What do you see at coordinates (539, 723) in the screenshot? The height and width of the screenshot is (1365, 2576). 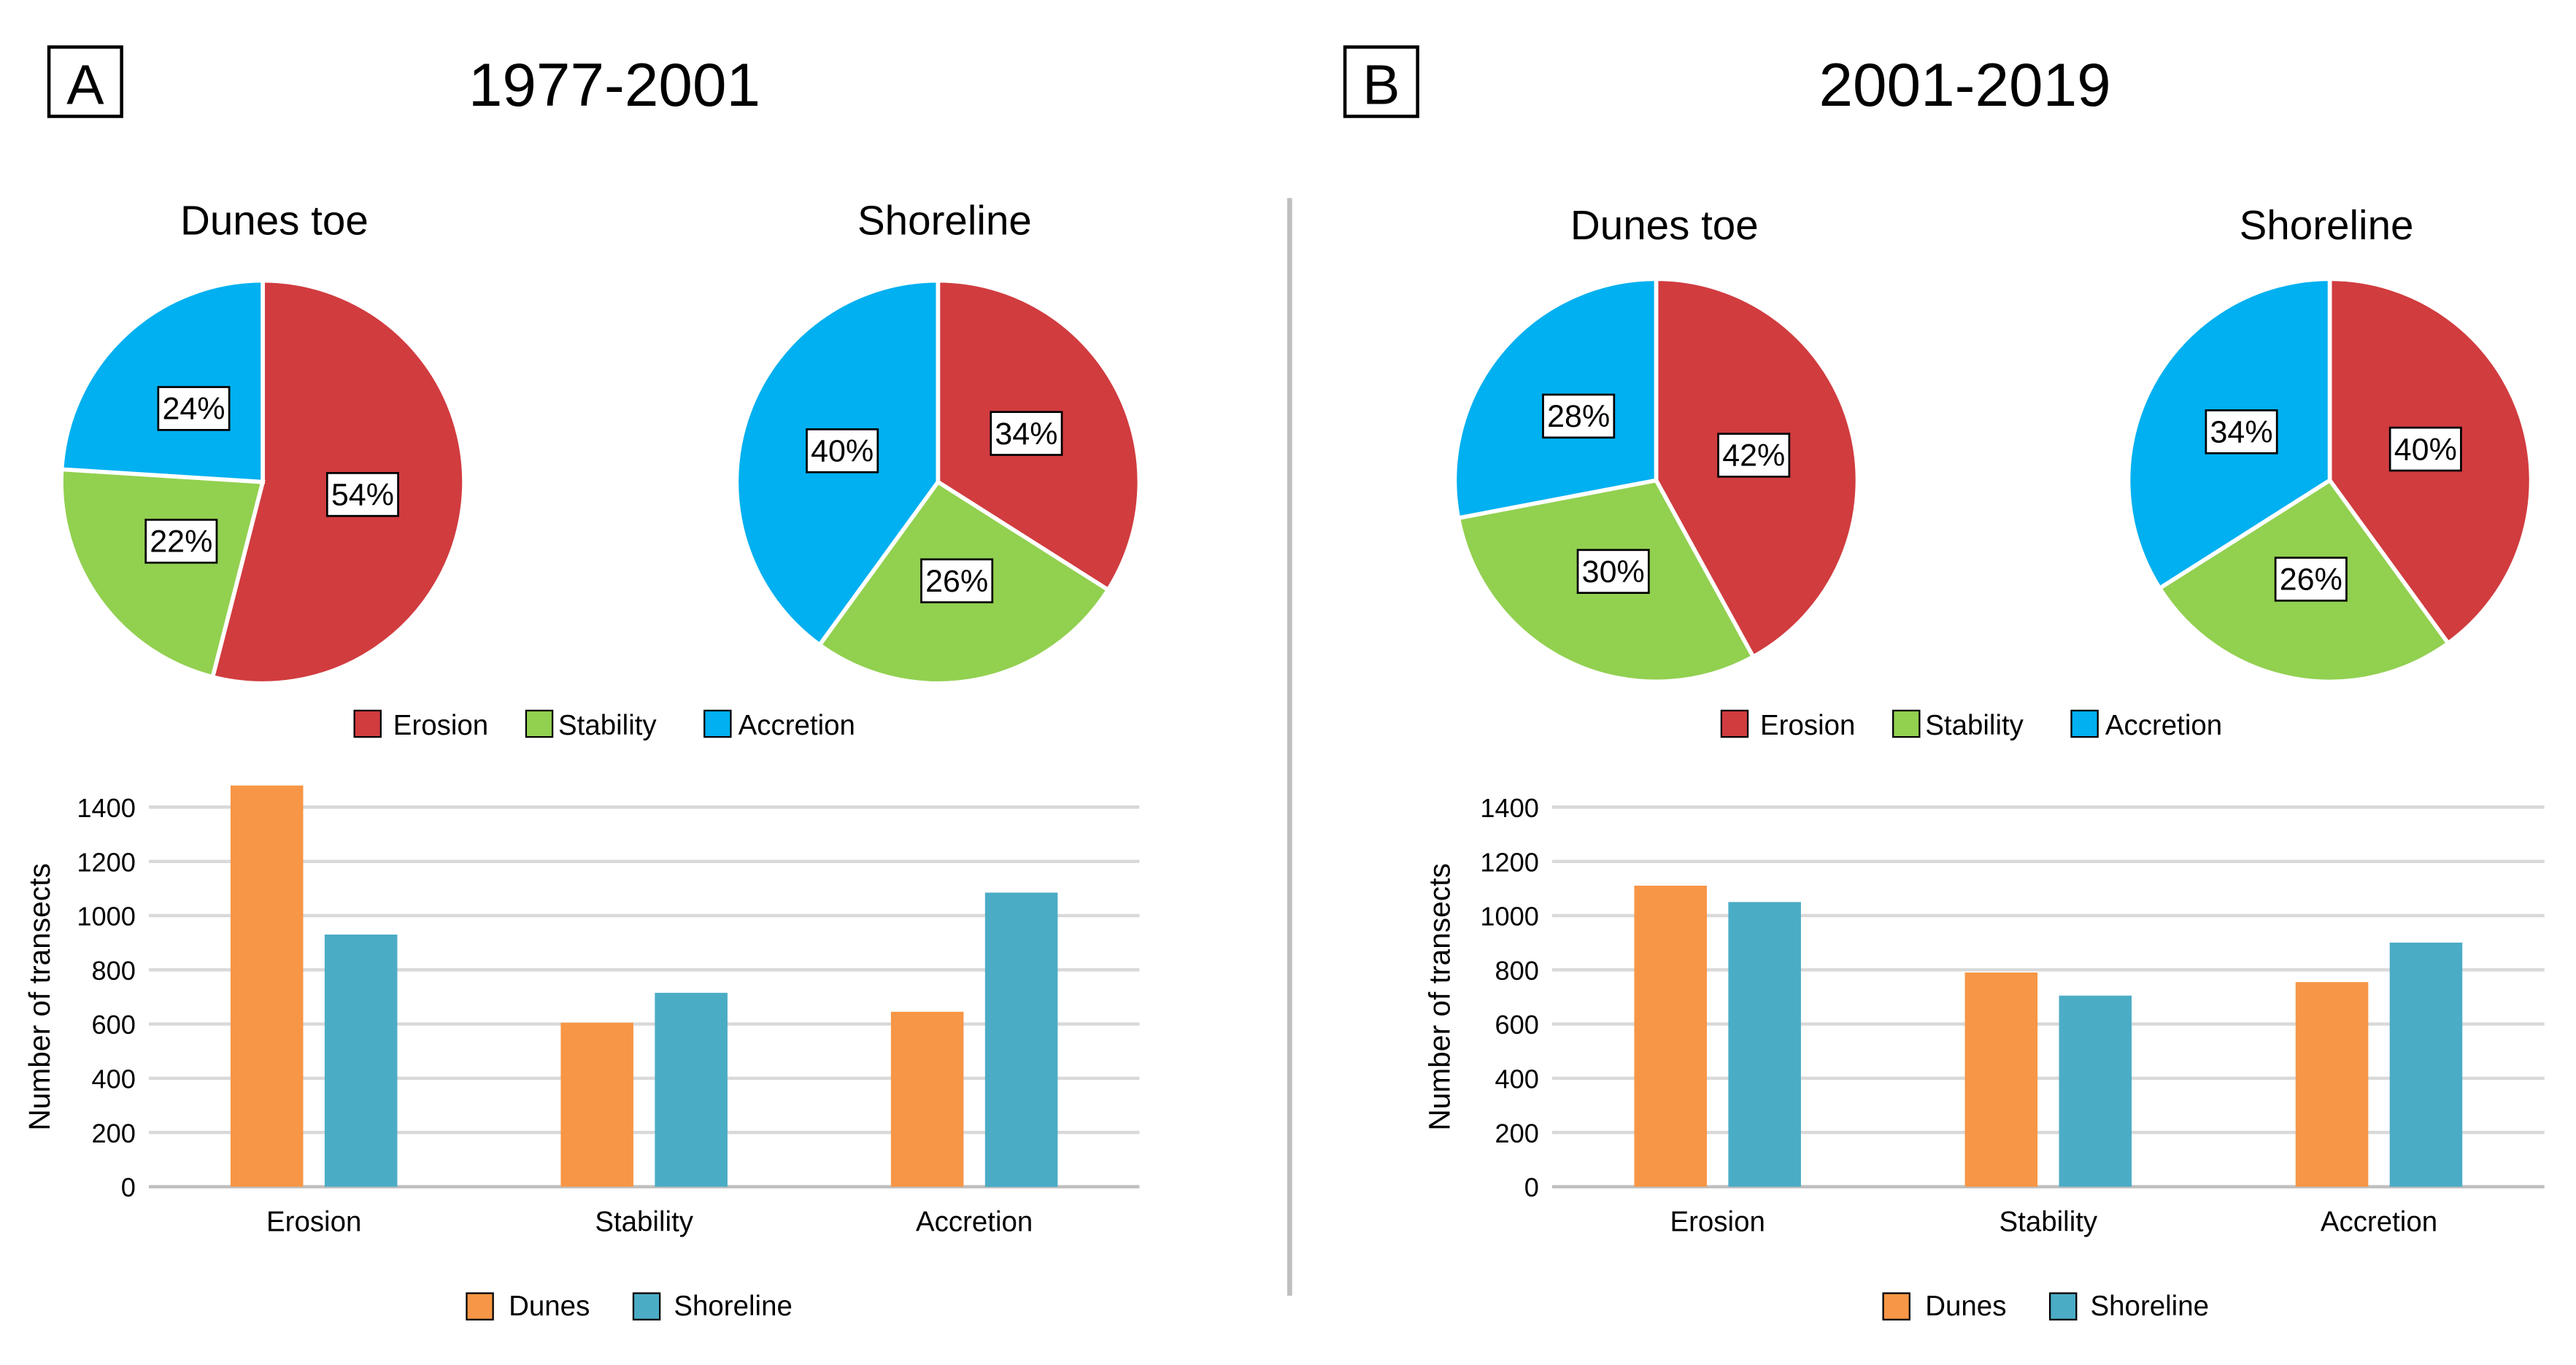 I see `legend-swatch-stability` at bounding box center [539, 723].